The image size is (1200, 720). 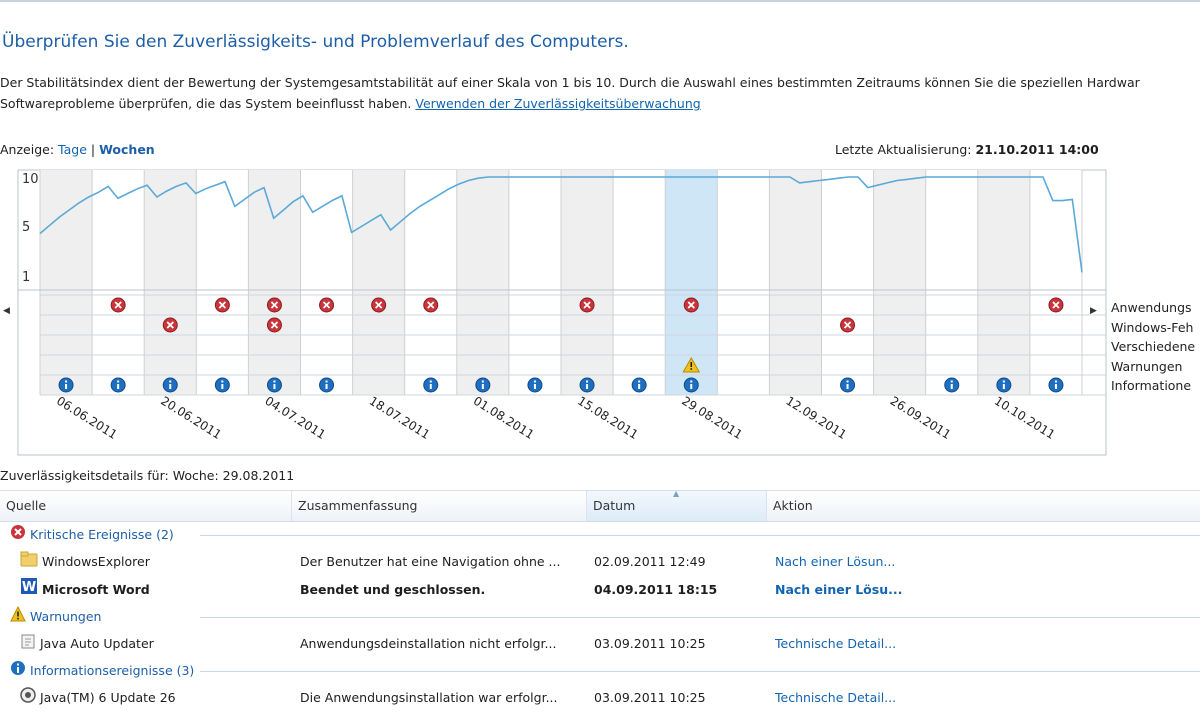 What do you see at coordinates (656, 589) in the screenshot?
I see `date-cell: 04.09.2011 18:15` at bounding box center [656, 589].